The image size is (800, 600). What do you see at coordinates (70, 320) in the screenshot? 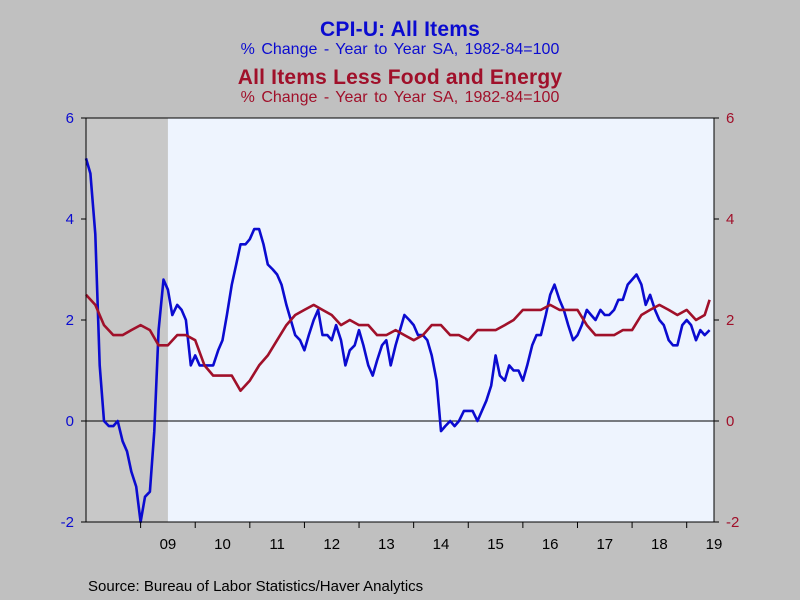
I see `y-tick-label-left: 2` at bounding box center [70, 320].